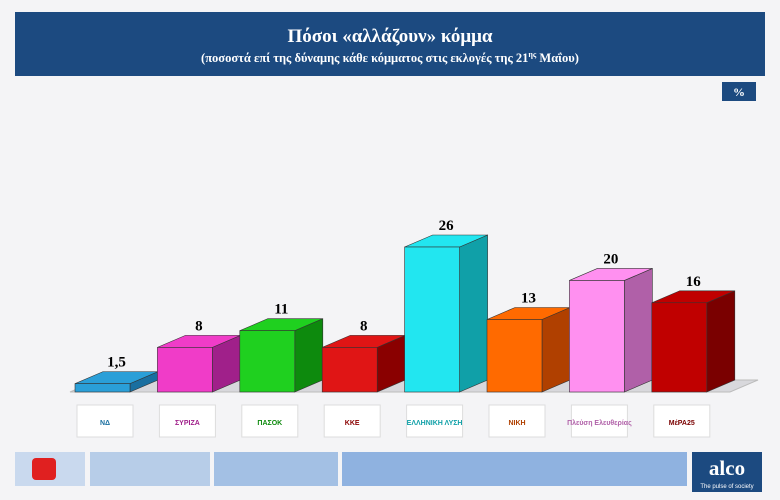 This screenshot has width=780, height=500. What do you see at coordinates (105, 423) in the screenshot?
I see `category-label: ΝΔ` at bounding box center [105, 423].